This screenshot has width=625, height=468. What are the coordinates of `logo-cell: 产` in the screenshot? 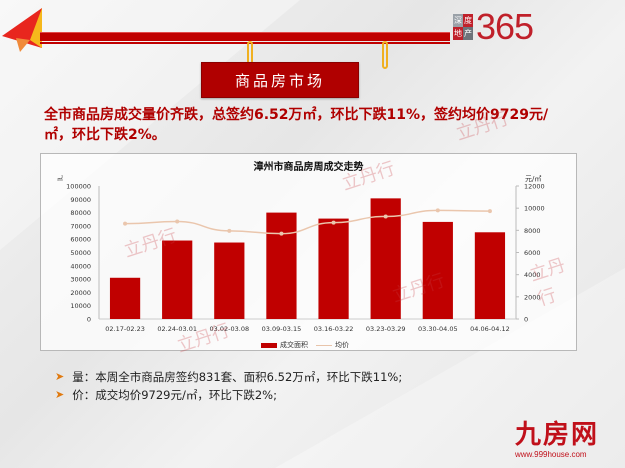 It's located at (468, 33).